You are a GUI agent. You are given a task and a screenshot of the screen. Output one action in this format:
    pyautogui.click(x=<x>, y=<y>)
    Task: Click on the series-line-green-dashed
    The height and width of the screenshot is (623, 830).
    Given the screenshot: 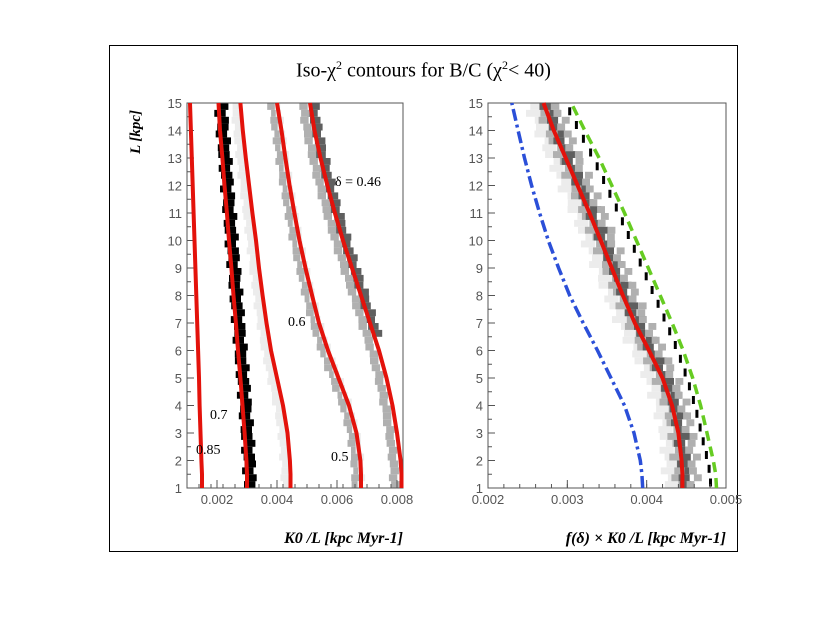 What is the action you would take?
    pyautogui.click(x=644, y=295)
    